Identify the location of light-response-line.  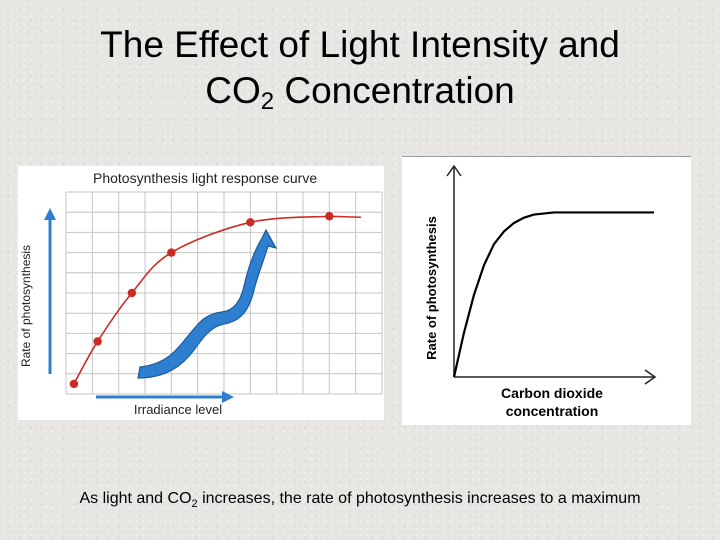
(217, 300).